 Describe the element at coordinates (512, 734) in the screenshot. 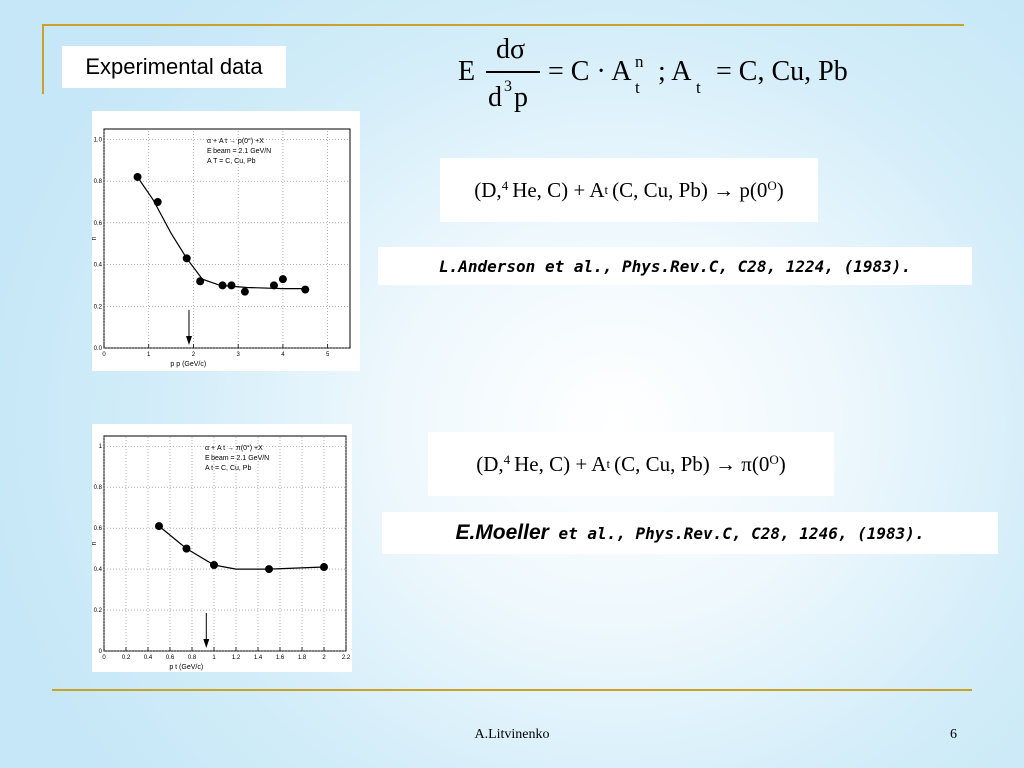

I see `footer-author: A.Litvinenko` at that location.